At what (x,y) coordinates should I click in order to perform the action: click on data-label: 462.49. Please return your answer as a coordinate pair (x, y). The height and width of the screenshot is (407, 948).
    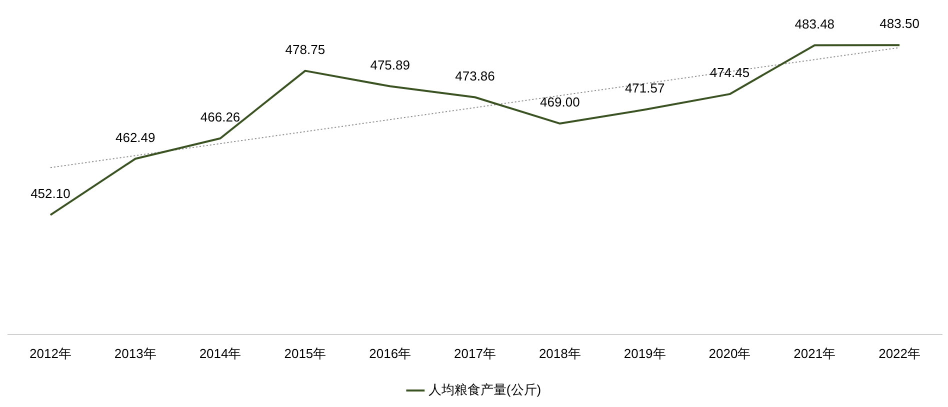
    Looking at the image, I should click on (135, 137).